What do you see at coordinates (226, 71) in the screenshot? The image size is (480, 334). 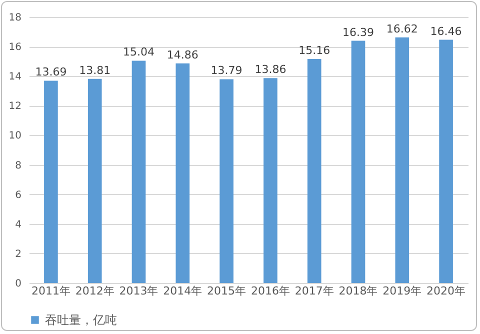 I see `data-label: 13.79` at bounding box center [226, 71].